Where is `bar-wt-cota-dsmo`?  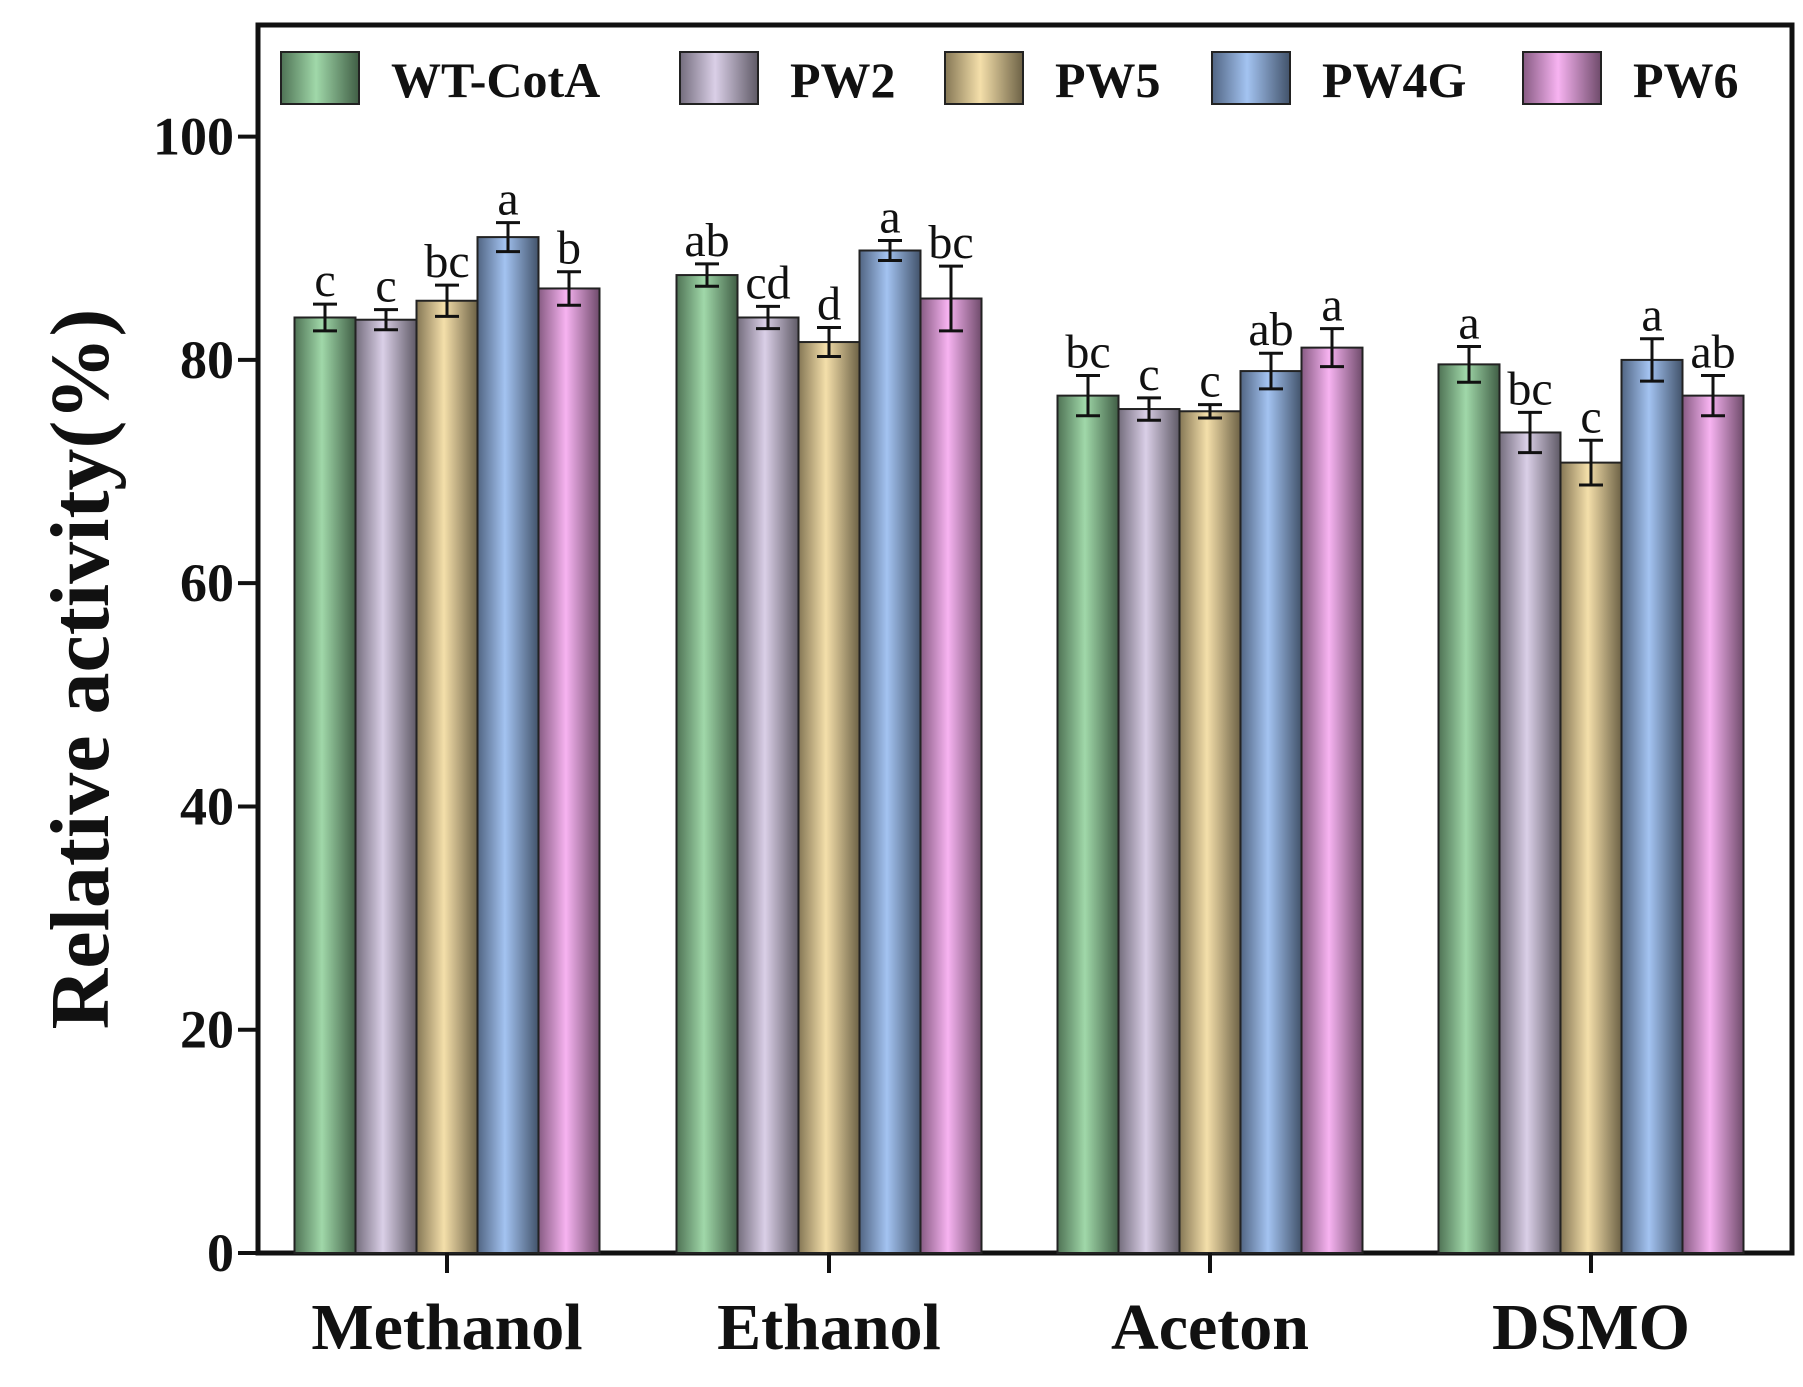
bar-wt-cota-dsmo is located at coordinates (1469, 808).